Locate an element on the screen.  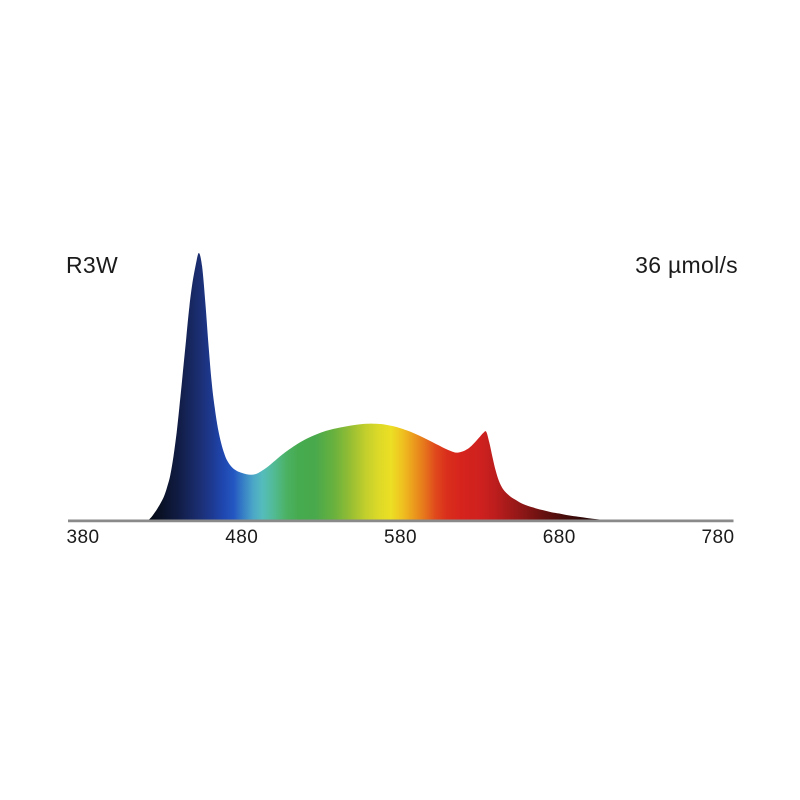
x-axis-tick-labels: 380 480 580 680 780 is located at coordinates (400, 539).